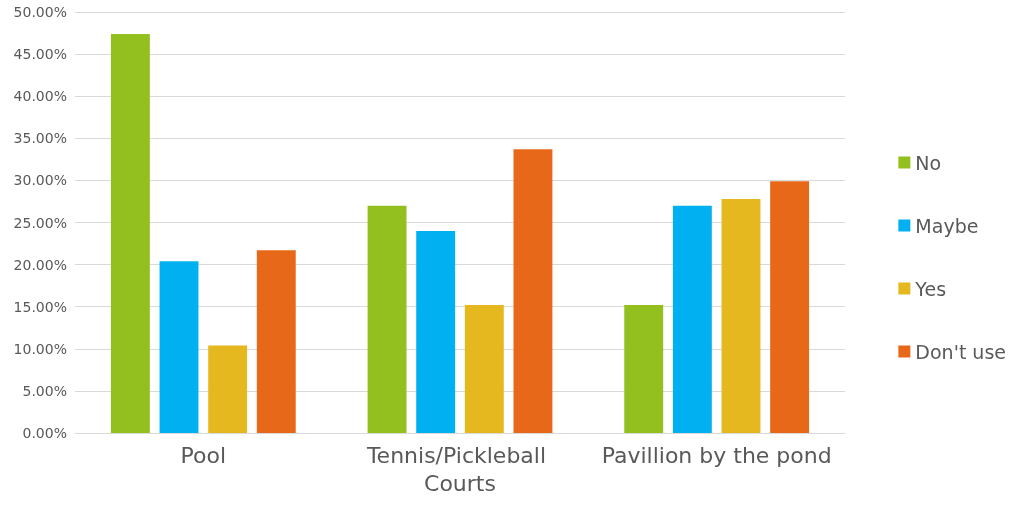 This screenshot has height=514, width=1016. I want to click on y-tick-label: 50.00%, so click(40, 12).